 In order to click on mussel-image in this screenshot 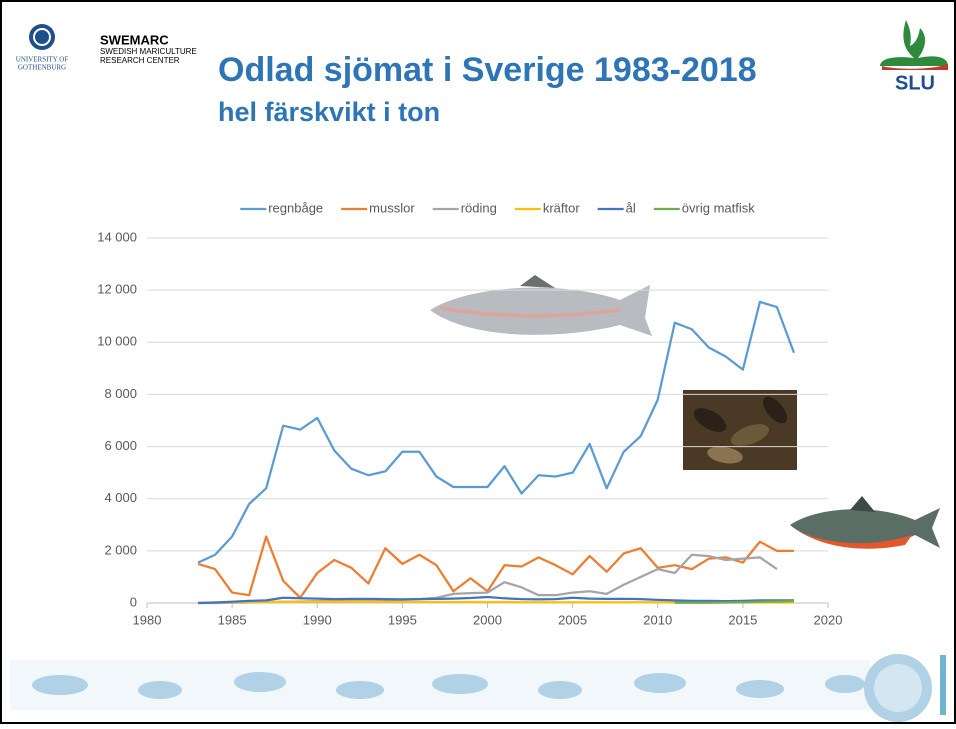, I will do `click(740, 430)`.